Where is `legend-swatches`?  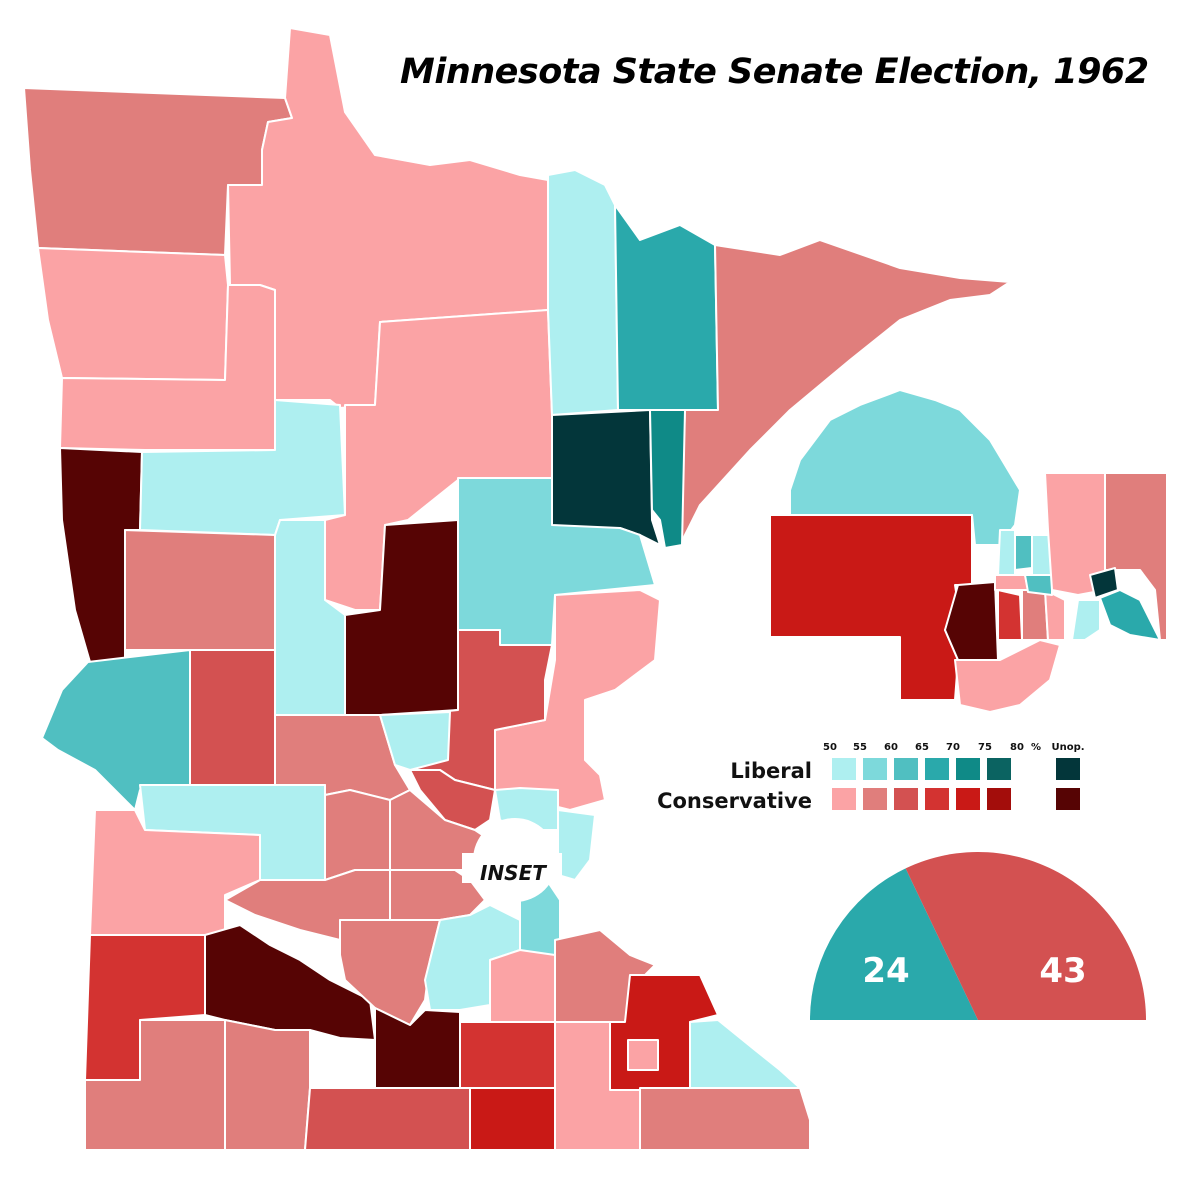
legend-swatches is located at coordinates (956, 784).